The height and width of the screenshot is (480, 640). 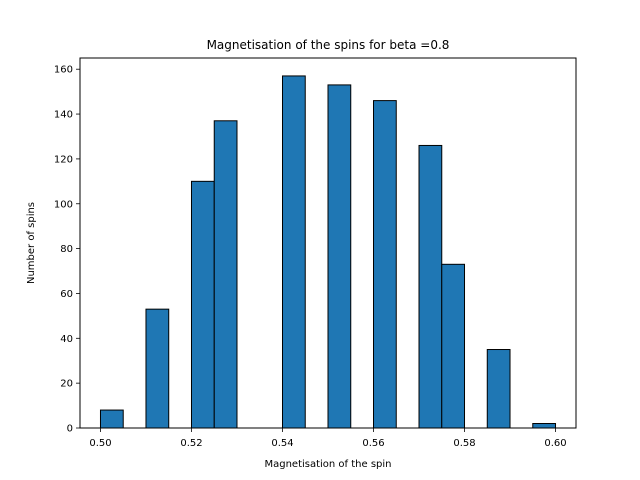 I want to click on x-tick-label: 0.52, so click(x=191, y=443).